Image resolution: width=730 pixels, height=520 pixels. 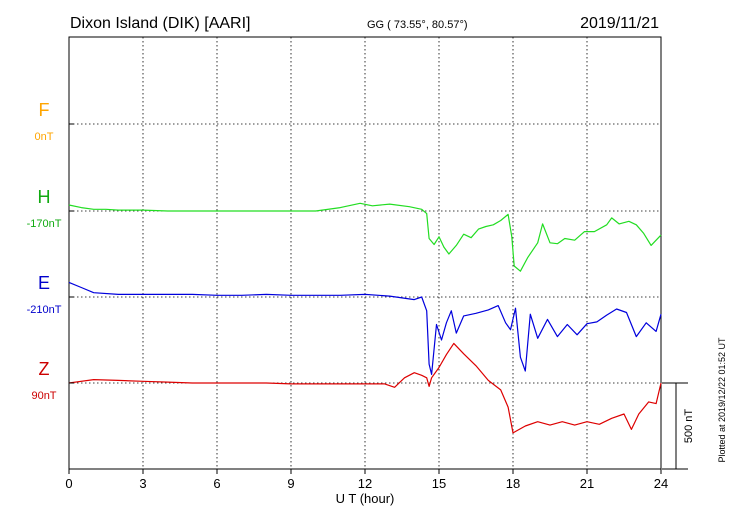 I want to click on scale-bar, so click(x=675, y=426).